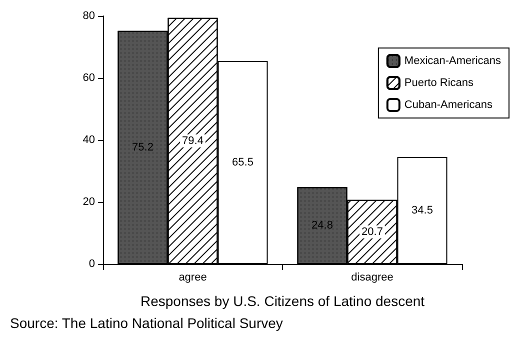 The width and height of the screenshot is (532, 340). Describe the element at coordinates (88, 78) in the screenshot. I see `y-tick-label: 60` at that location.